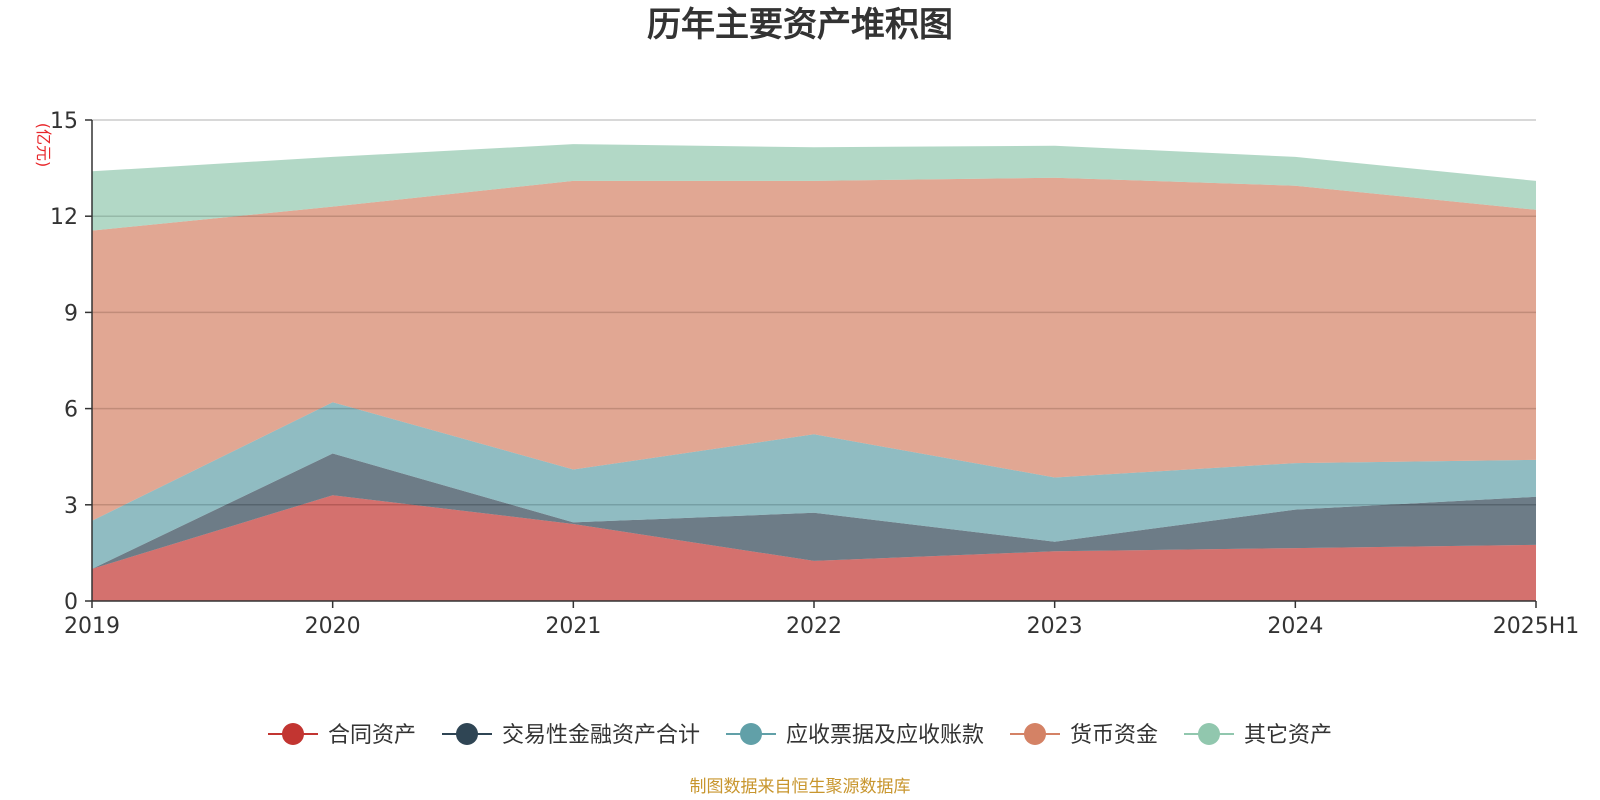  What do you see at coordinates (885, 735) in the screenshot?
I see `legend-label-3: 应收票据及应收账款` at bounding box center [885, 735].